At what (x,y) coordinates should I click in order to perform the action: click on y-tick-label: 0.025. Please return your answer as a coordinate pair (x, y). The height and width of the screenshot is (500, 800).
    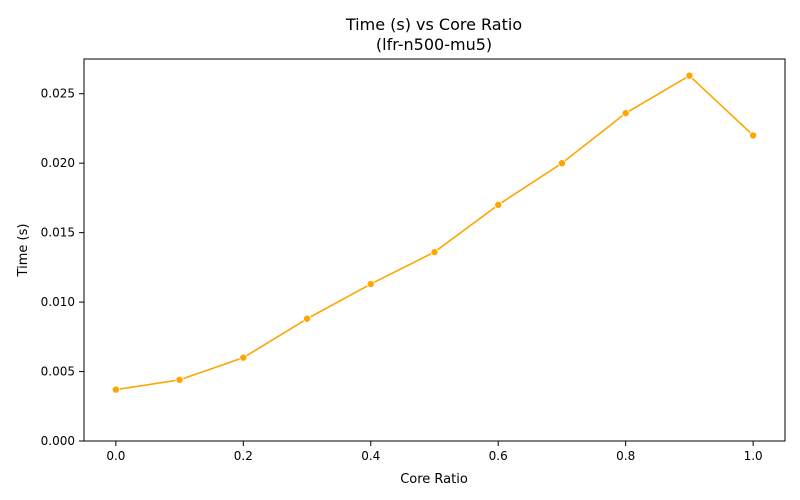
    Looking at the image, I should click on (58, 94).